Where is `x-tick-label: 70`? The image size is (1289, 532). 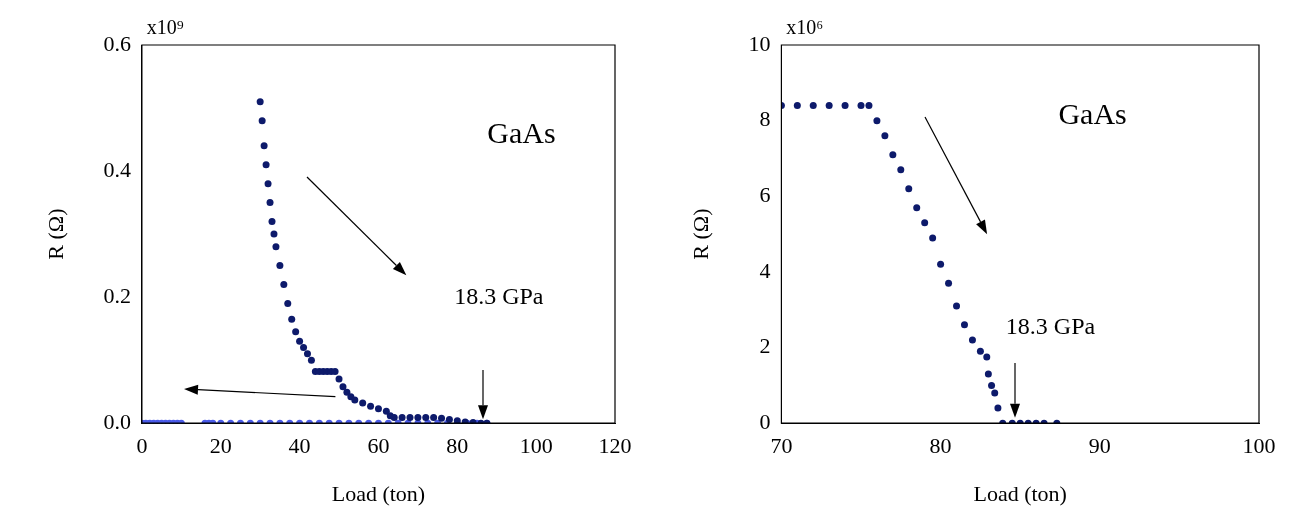 x-tick-label: 70 is located at coordinates (781, 446).